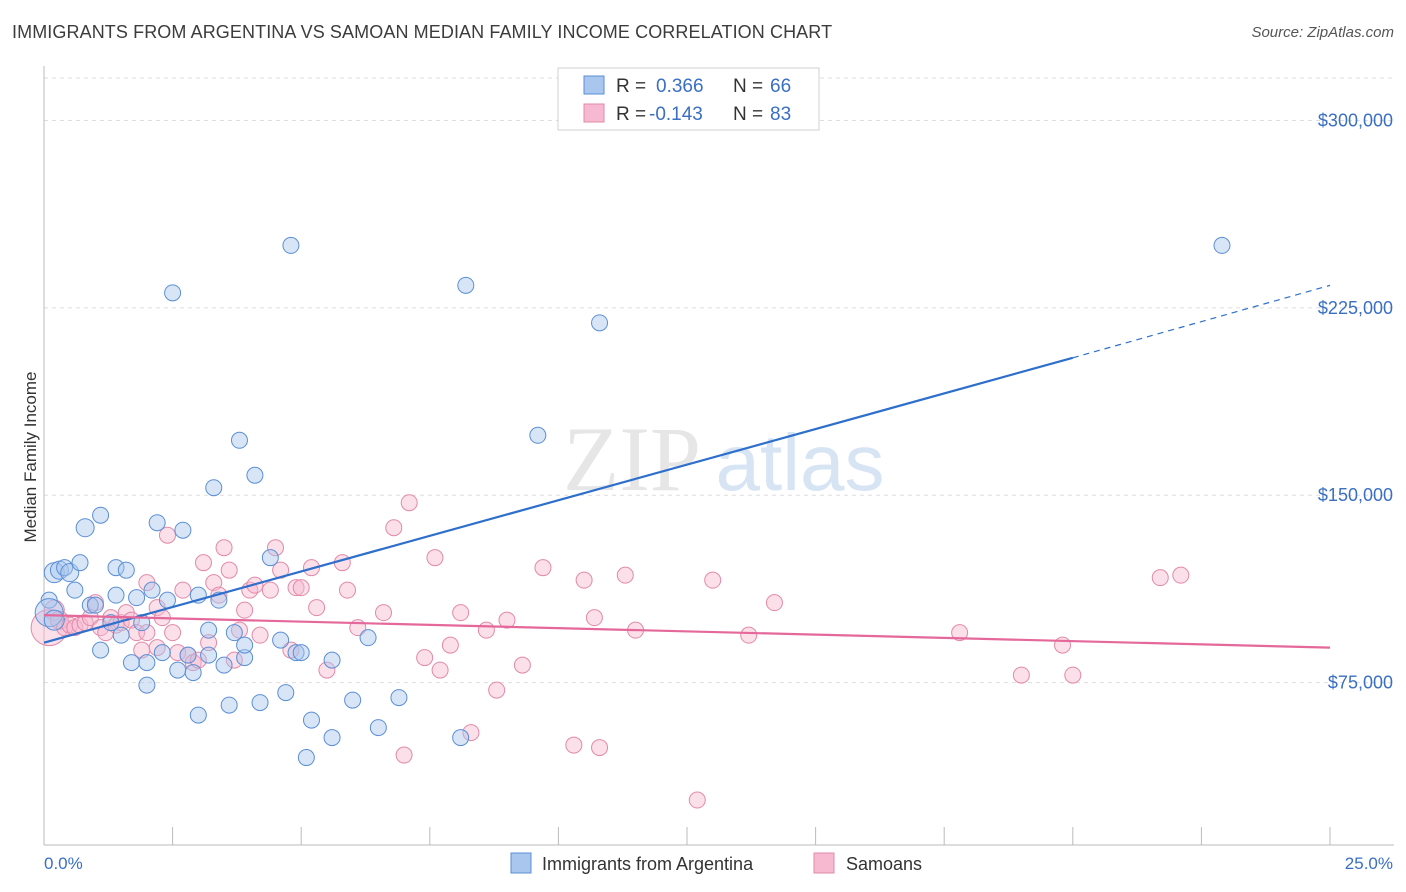 This screenshot has height=892, width=1406. I want to click on legend-swatch-blue, so click(594, 85).